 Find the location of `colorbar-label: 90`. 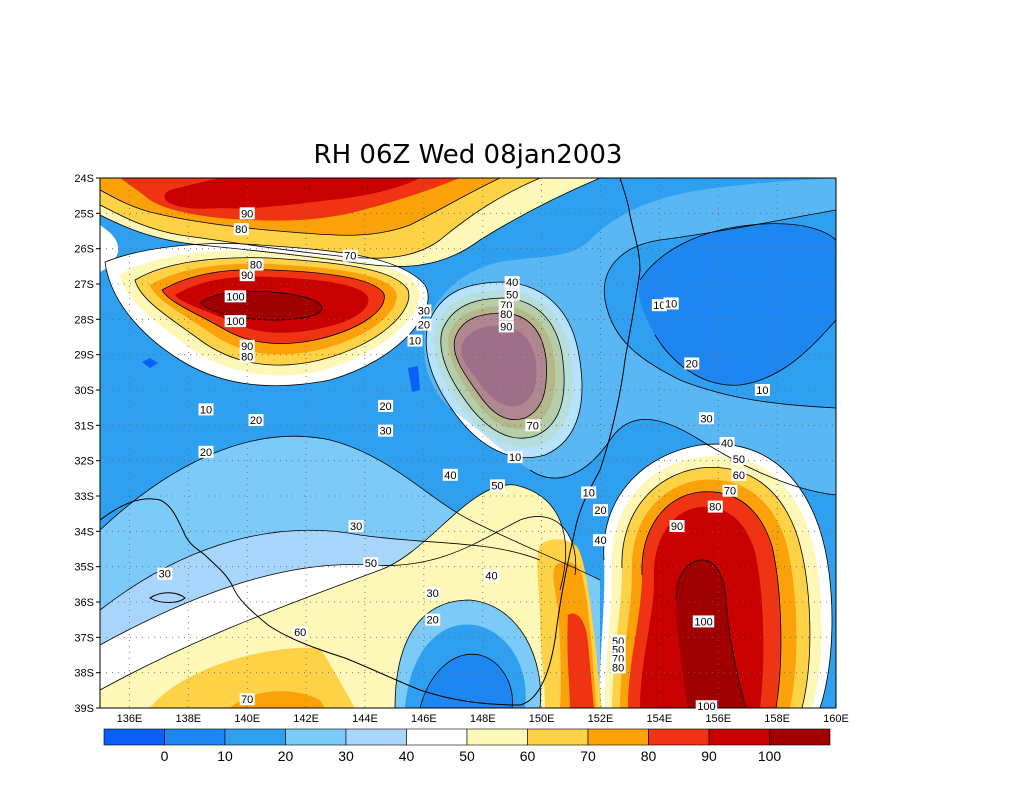

colorbar-label: 90 is located at coordinates (709, 756).